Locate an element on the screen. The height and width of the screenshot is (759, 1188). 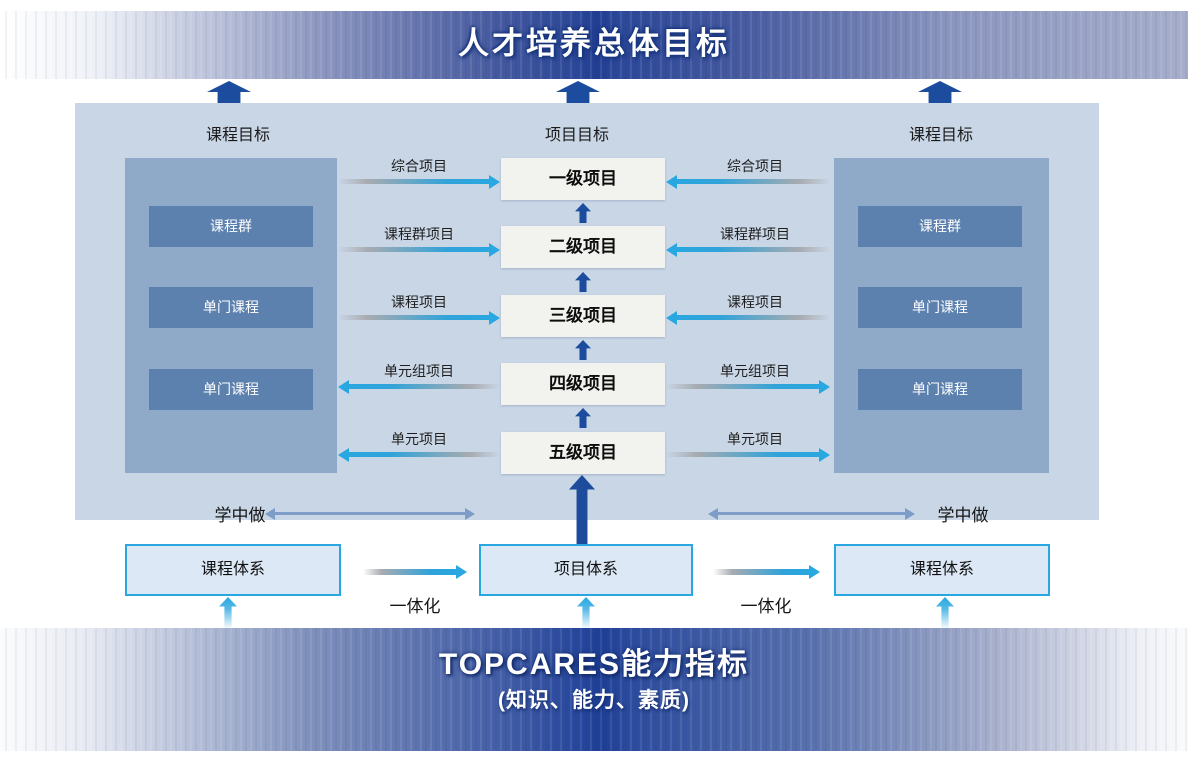
project-level-5: 五级项目 is located at coordinates (583, 453).